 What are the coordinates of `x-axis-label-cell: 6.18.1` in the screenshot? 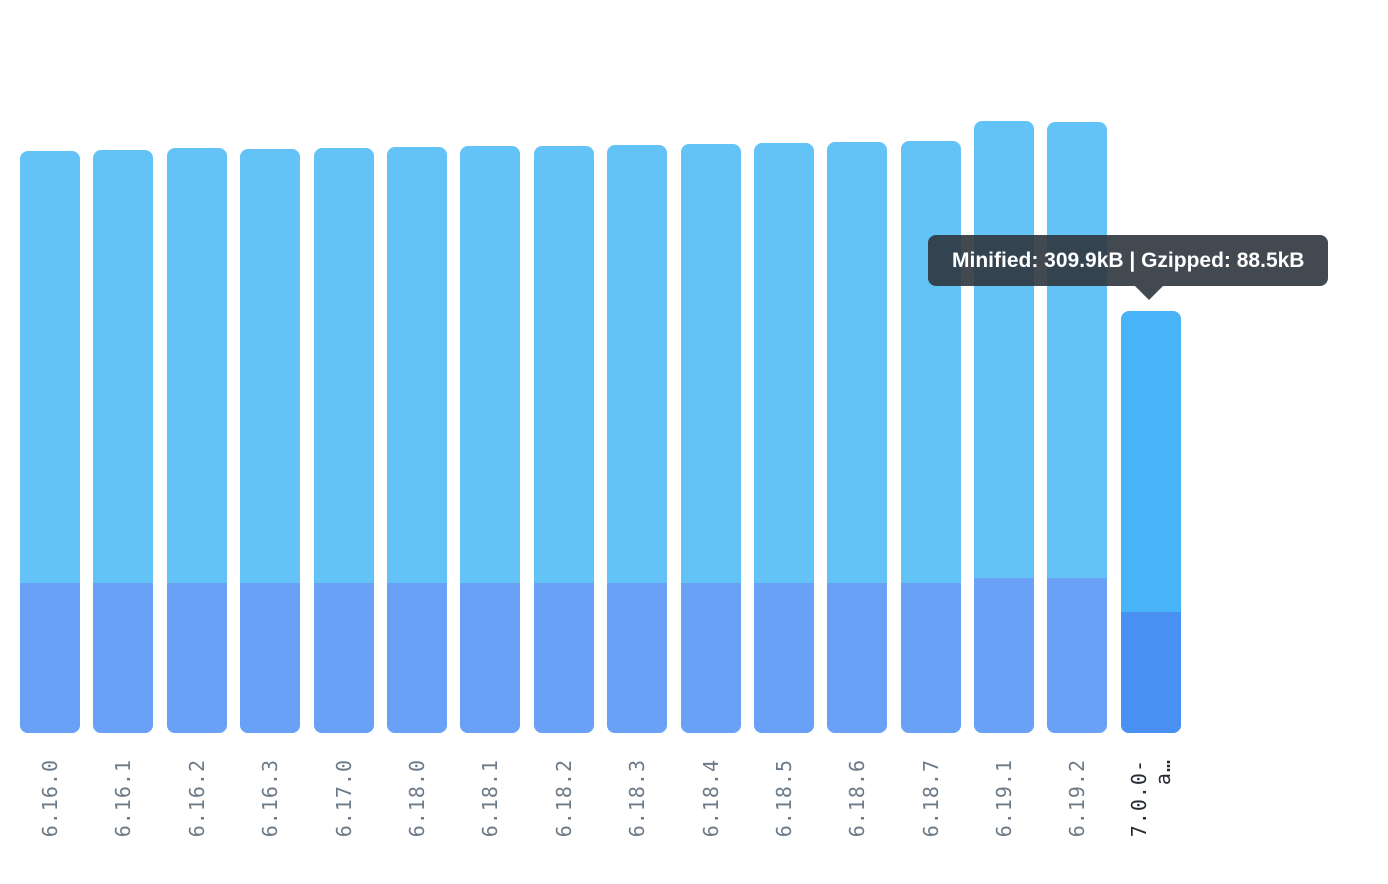 It's located at (490, 807).